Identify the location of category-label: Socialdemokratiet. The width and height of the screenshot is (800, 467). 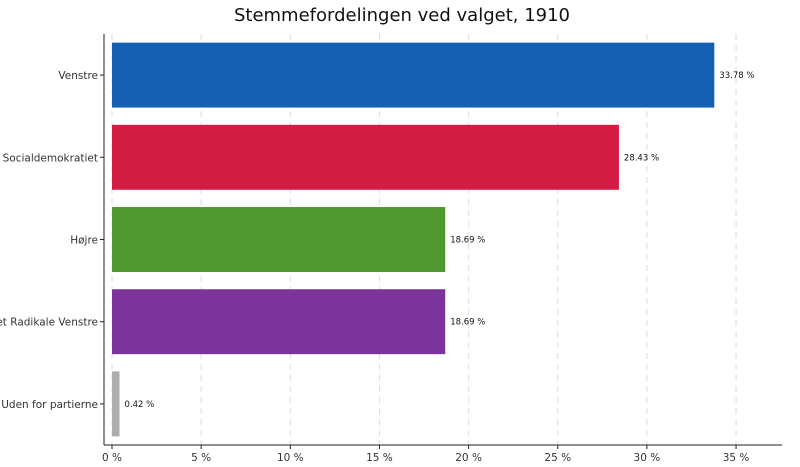
(50, 158).